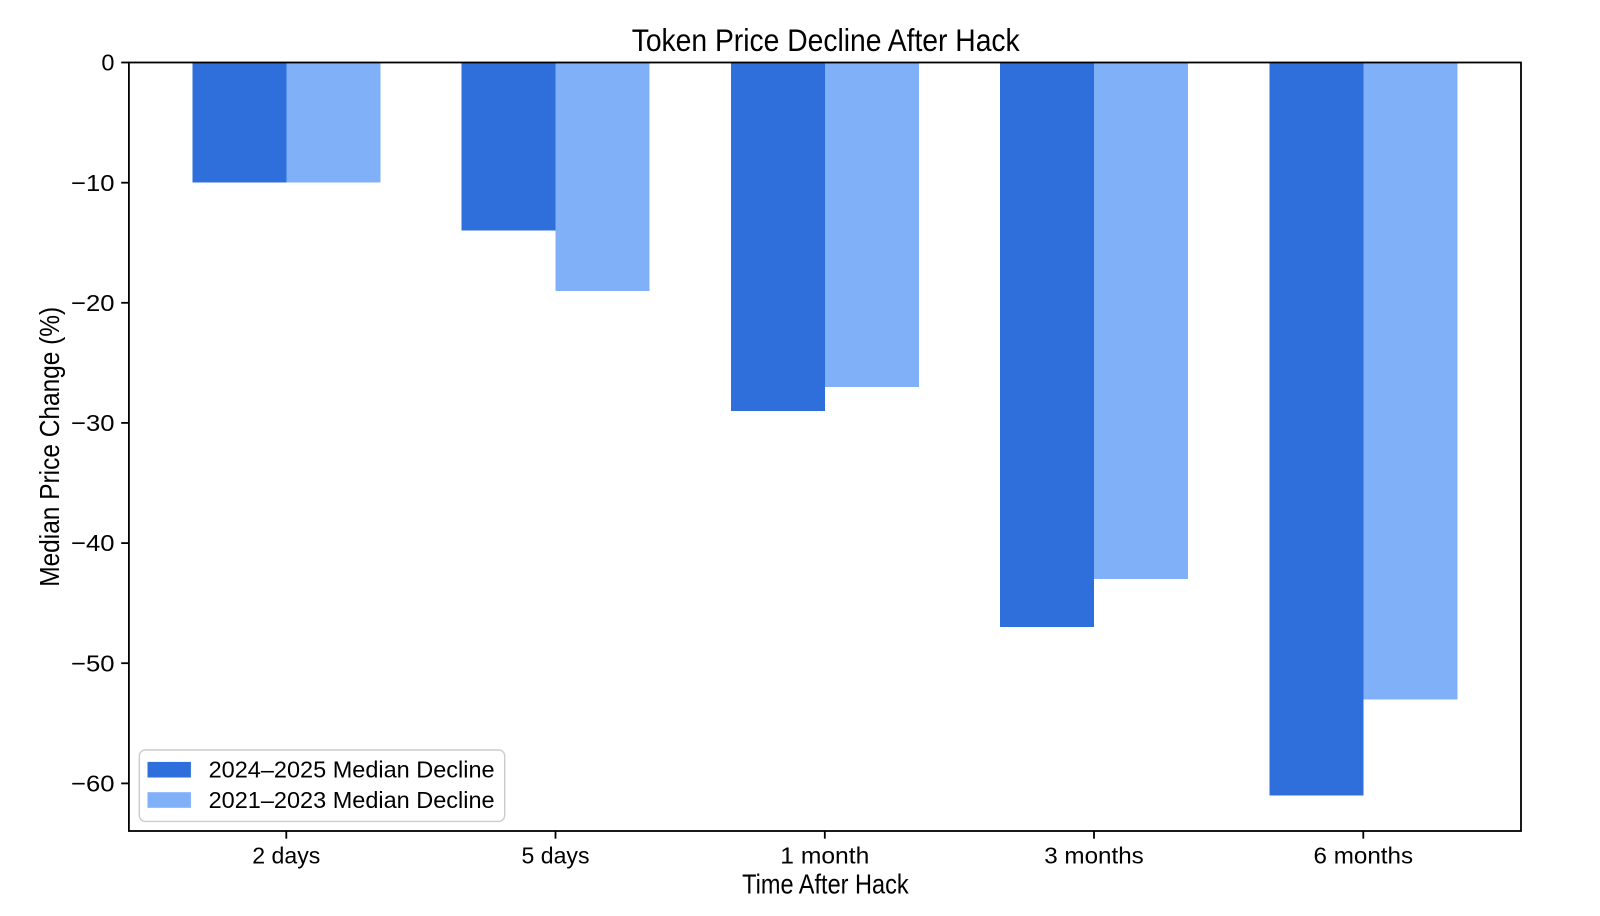 The height and width of the screenshot is (916, 1600). I want to click on svg-text: −40, so click(93, 543).